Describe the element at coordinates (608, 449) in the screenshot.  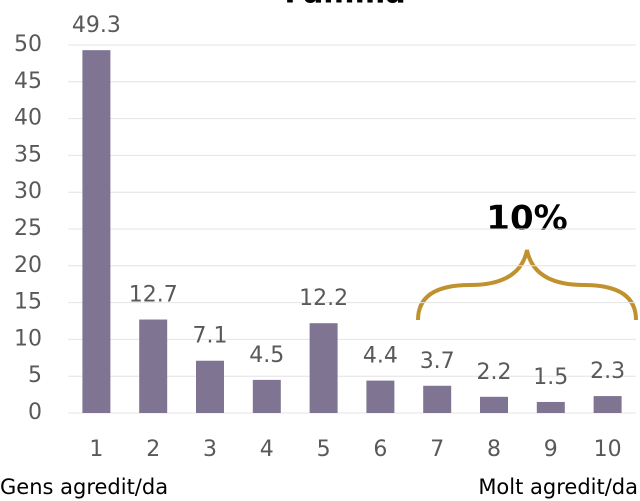
I see `x-tick-label: 10` at that location.